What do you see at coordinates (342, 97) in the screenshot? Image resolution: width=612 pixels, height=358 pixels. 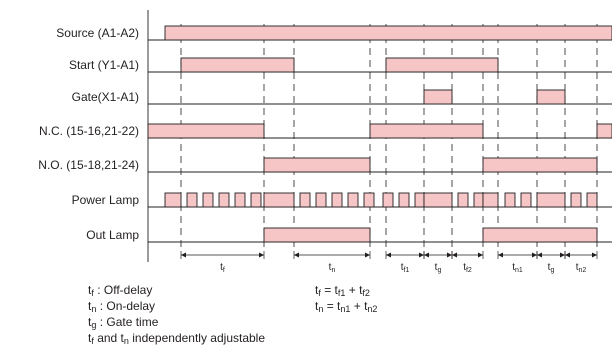 I see `signal-row-gate: Gate(X1-A1)` at bounding box center [342, 97].